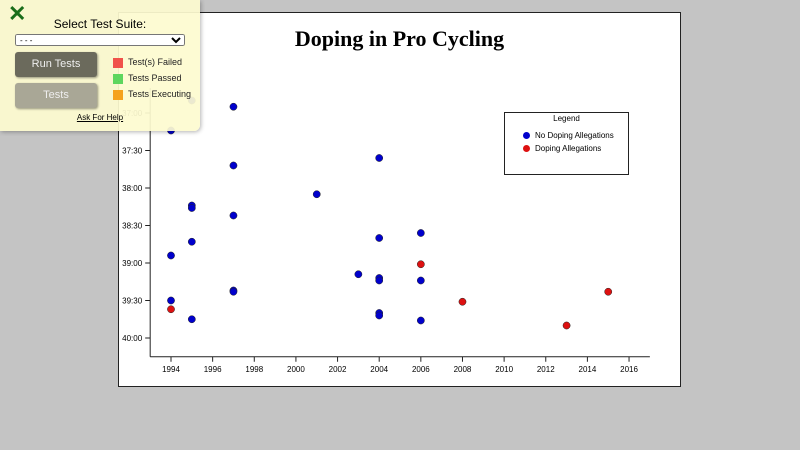 The width and height of the screenshot is (800, 450). What do you see at coordinates (566, 118) in the screenshot?
I see `legend-title: Legend` at bounding box center [566, 118].